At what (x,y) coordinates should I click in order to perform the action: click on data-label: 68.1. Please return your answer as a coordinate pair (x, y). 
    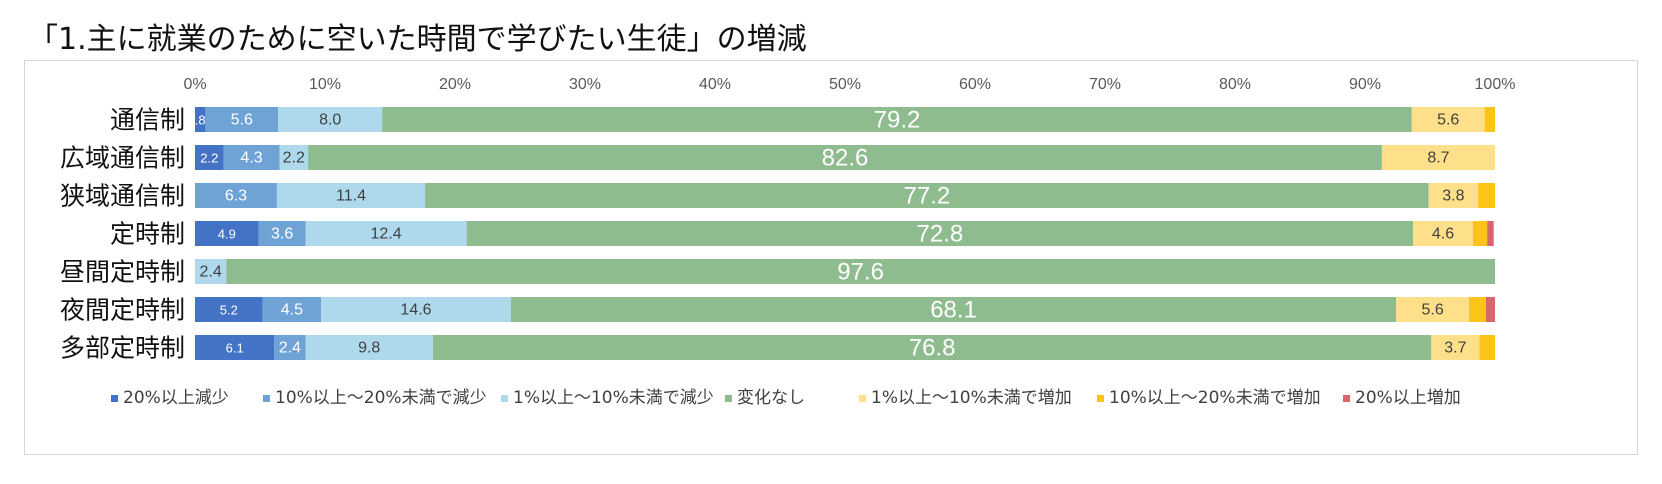
    Looking at the image, I should click on (953, 310).